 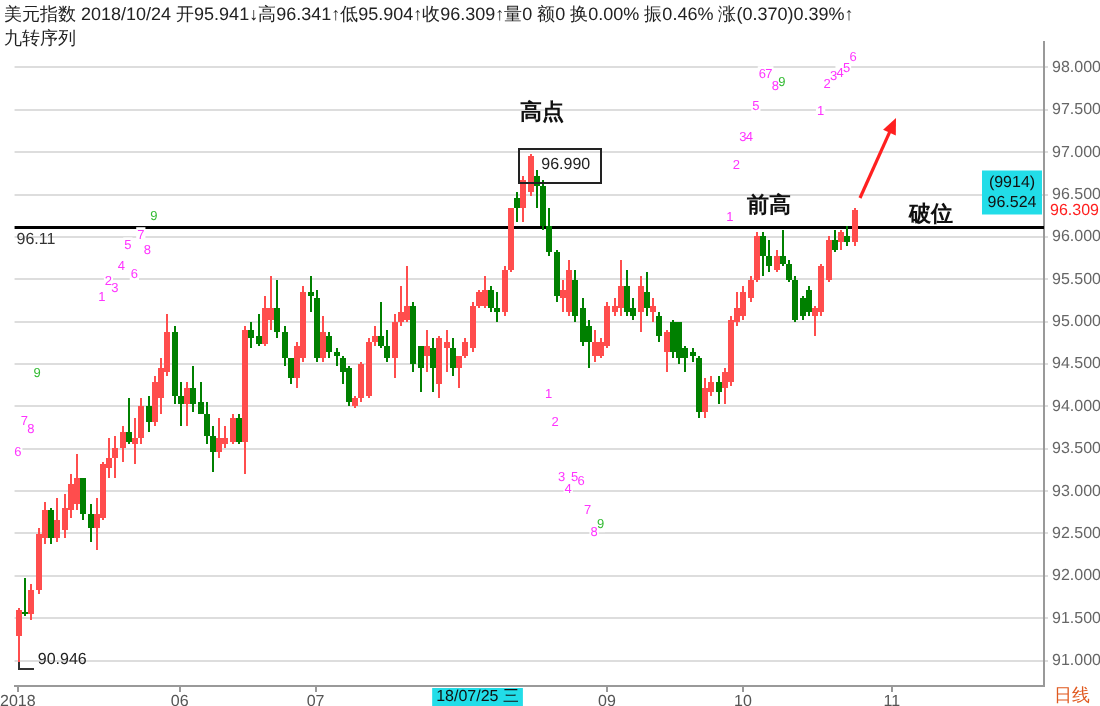 I want to click on text: 日线, so click(x=1072, y=694).